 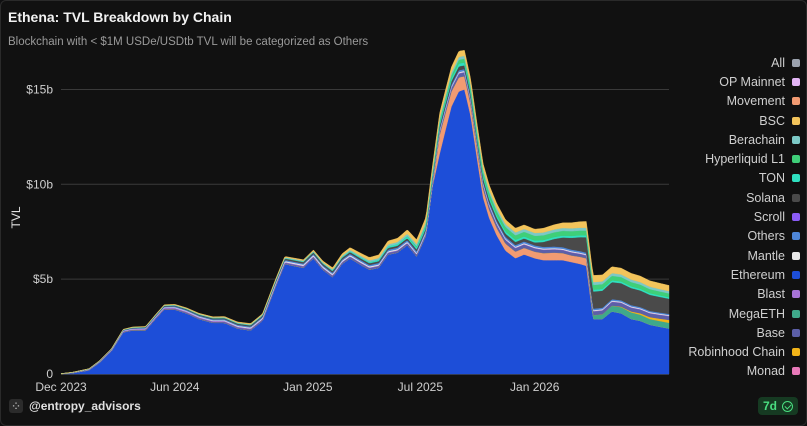 I want to click on legend-item: Monad, so click(x=730, y=371).